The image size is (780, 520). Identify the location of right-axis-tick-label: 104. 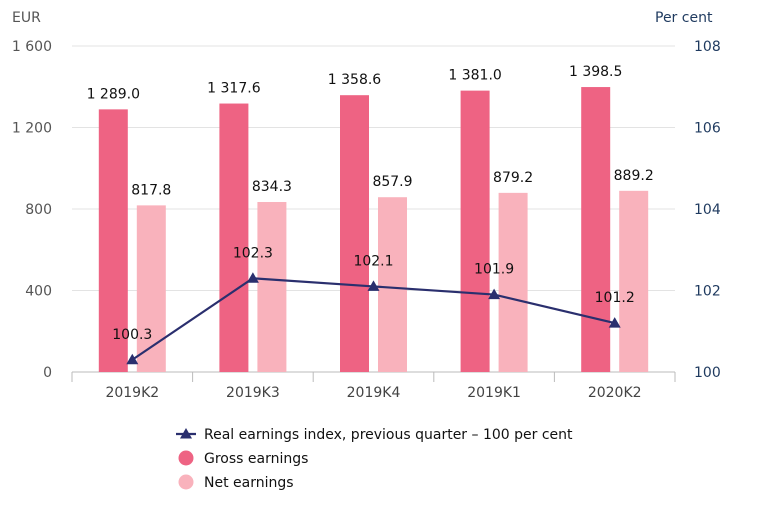
(707, 210).